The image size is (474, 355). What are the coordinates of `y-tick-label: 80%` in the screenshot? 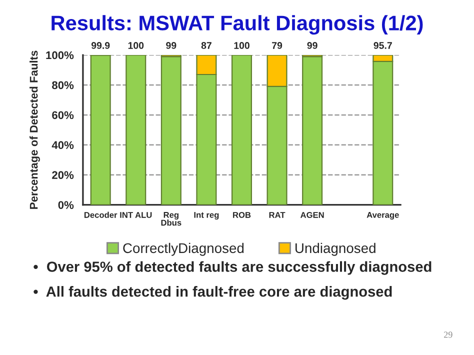 It's located at (63, 85).